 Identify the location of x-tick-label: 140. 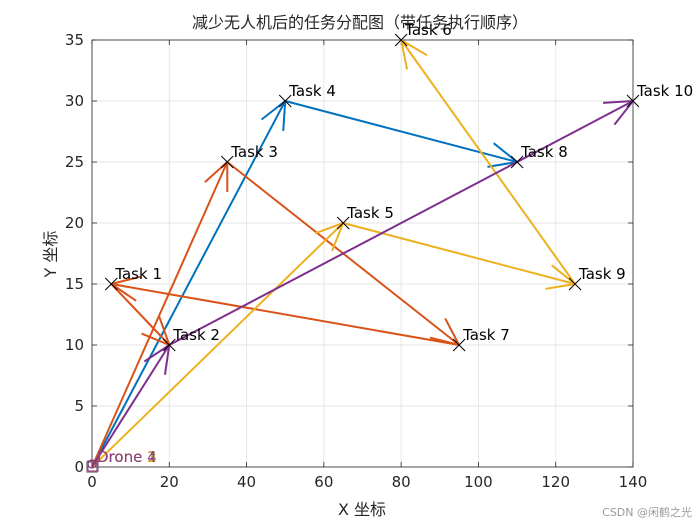
(633, 482).